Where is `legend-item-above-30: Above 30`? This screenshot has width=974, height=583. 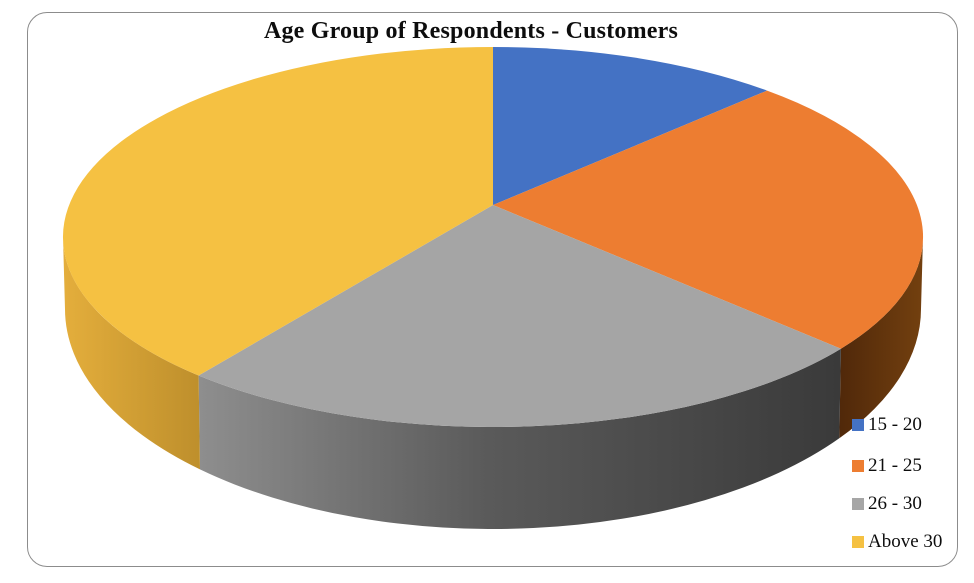 legend-item-above-30: Above 30 is located at coordinates (897, 541).